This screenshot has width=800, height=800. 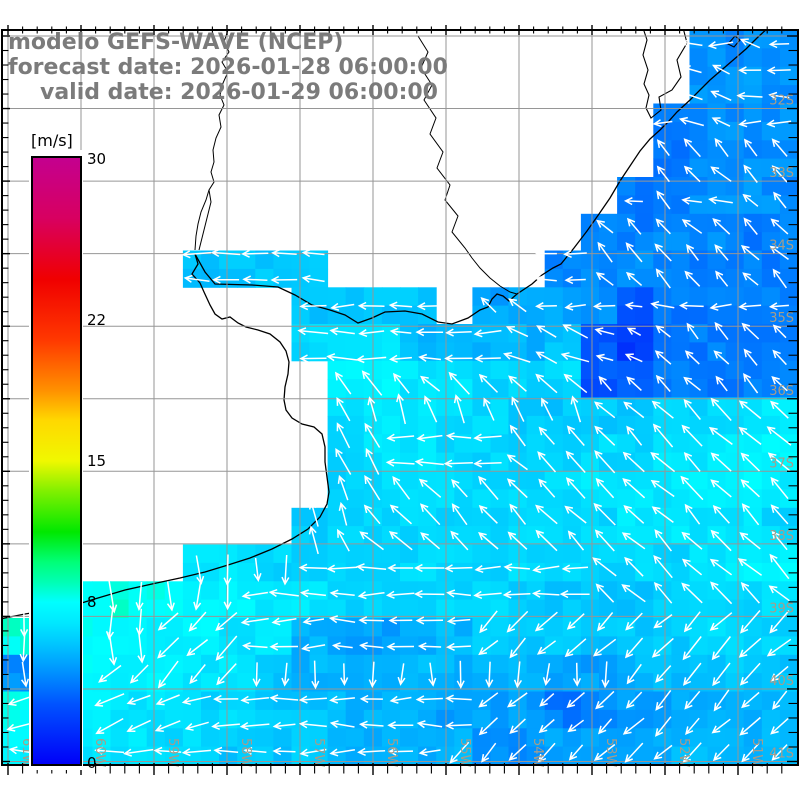 I want to click on colorbar-tick-22: 22, so click(x=97, y=320).